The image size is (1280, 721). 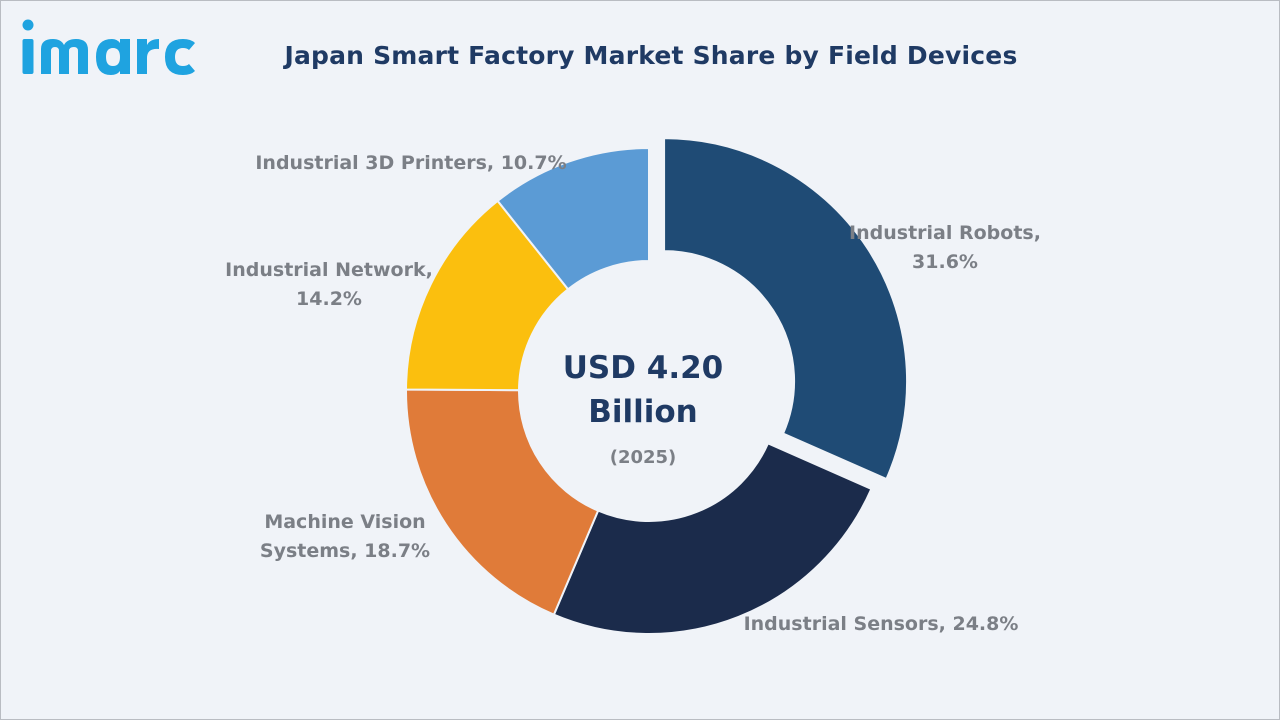 I want to click on label-industrial-network: Industrial Network, 14.2%, so click(x=329, y=284).